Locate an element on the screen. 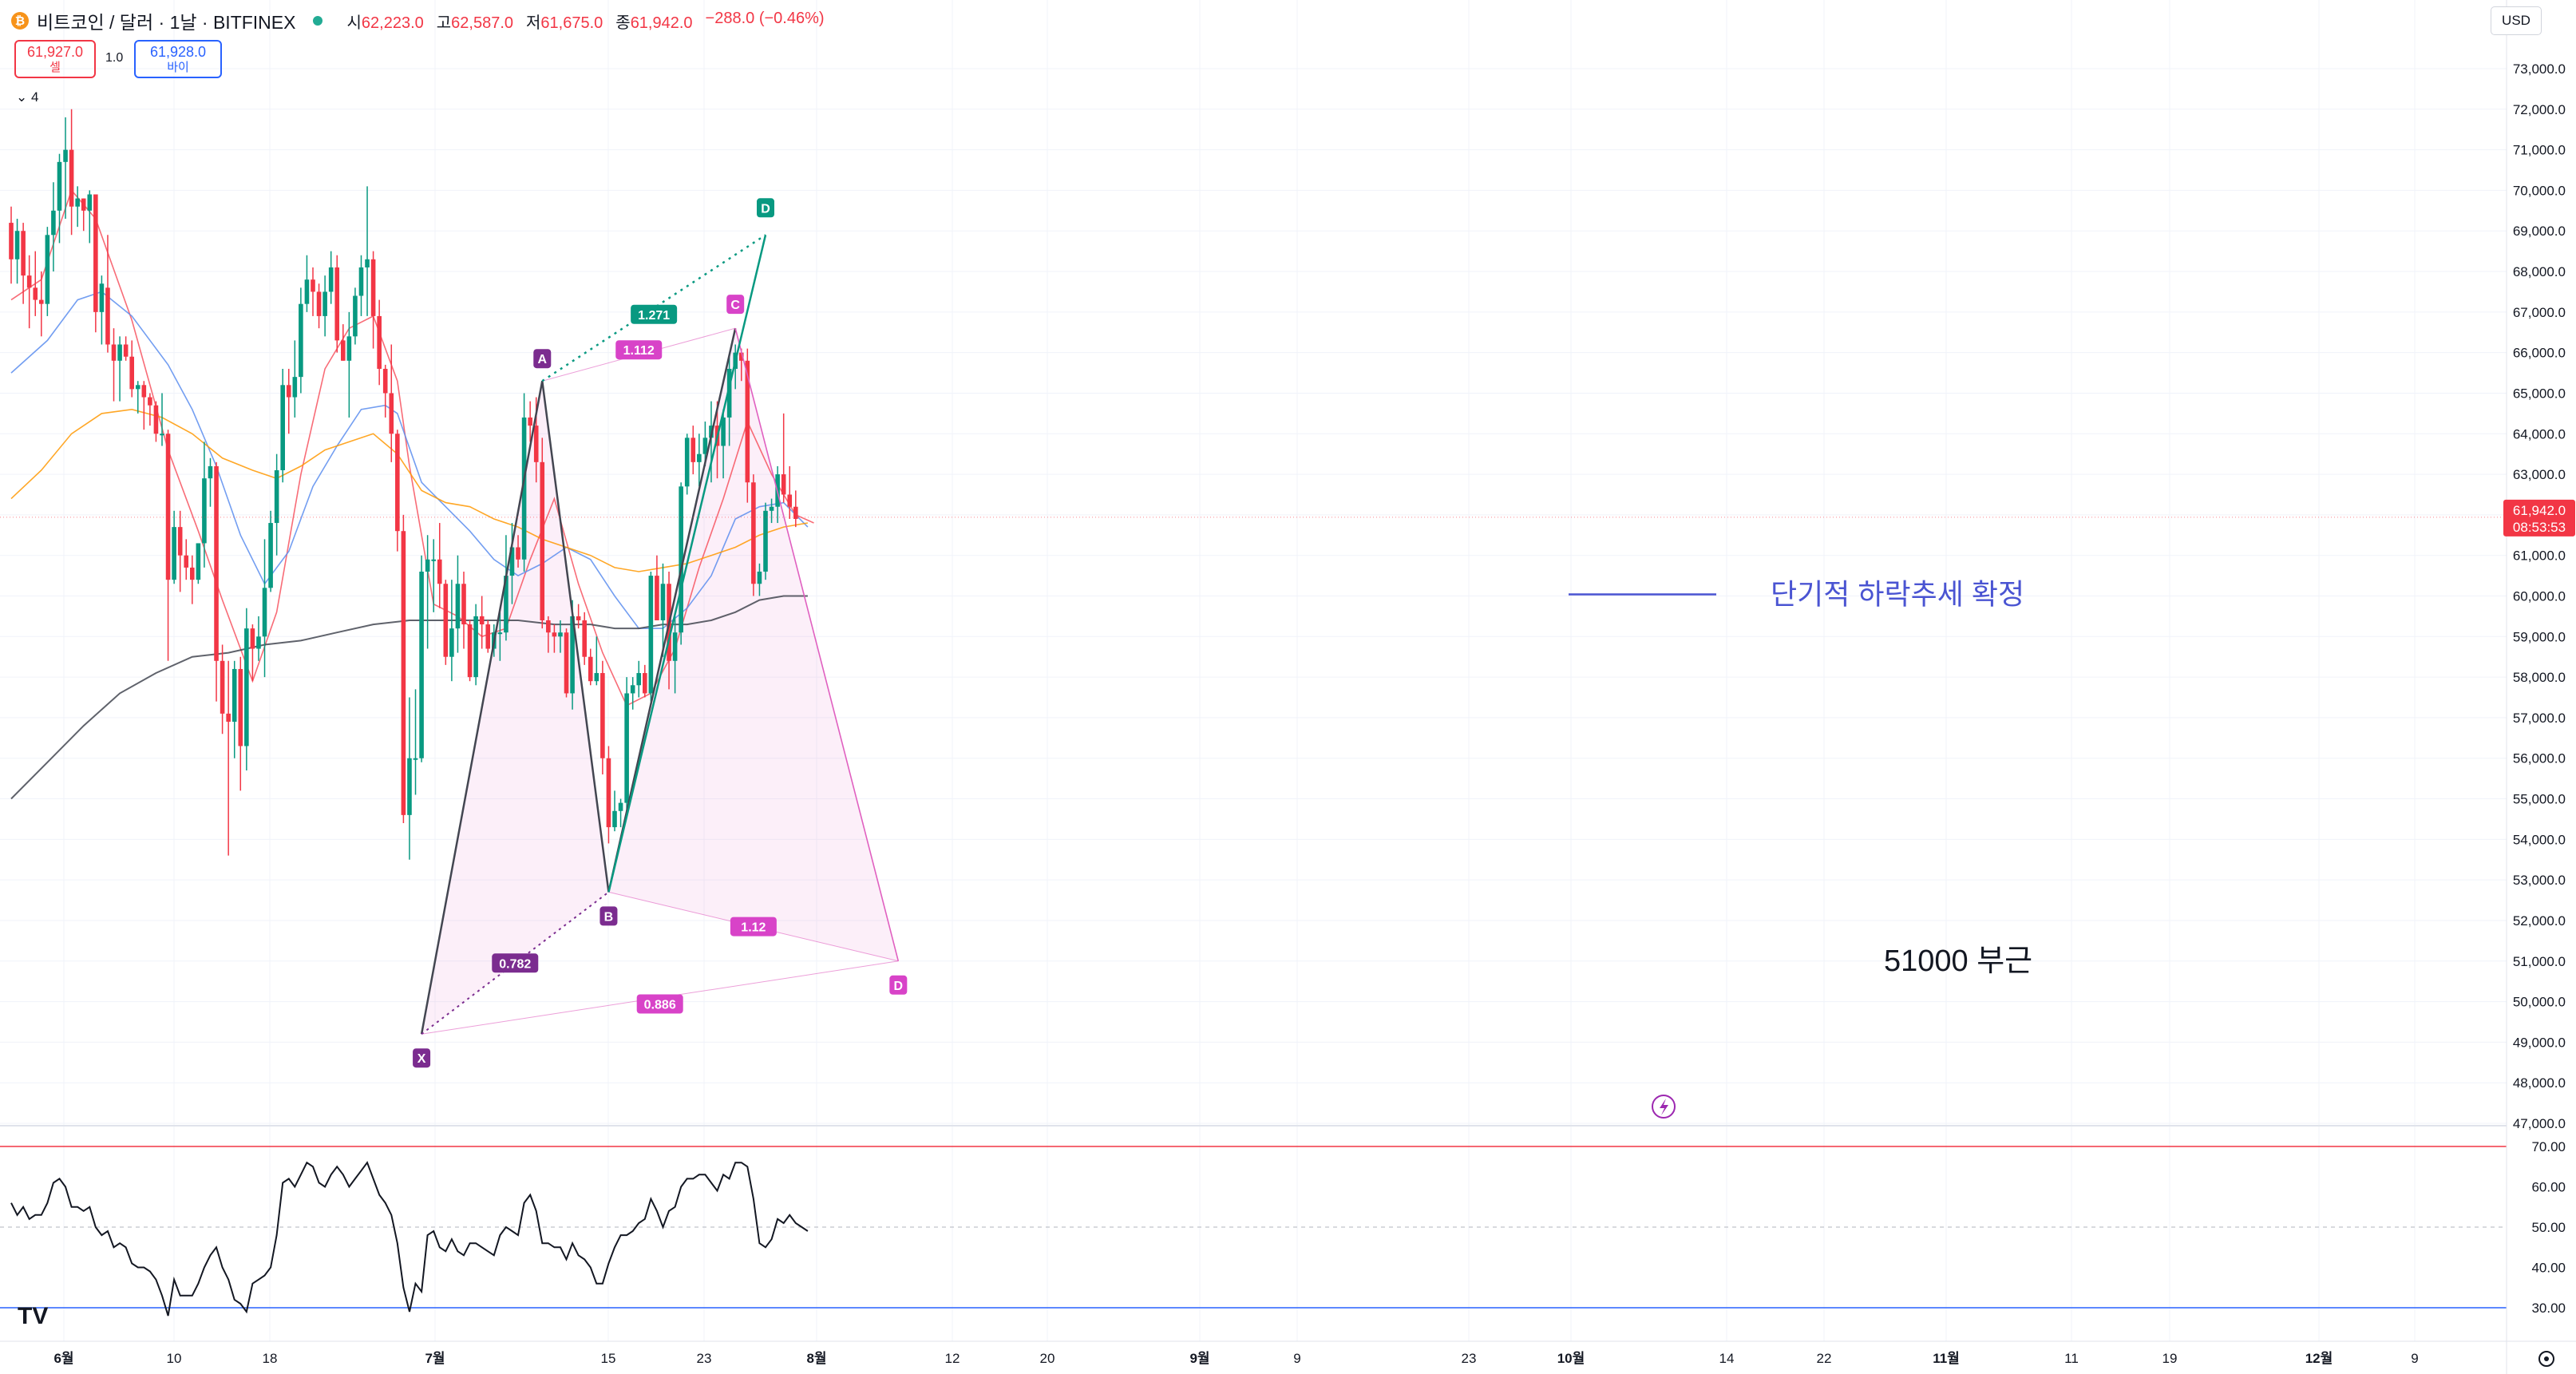 The width and height of the screenshot is (2576, 1374). symbol-title: 비트코인 / 달러 · 1날 · BITFINEX is located at coordinates (167, 22).